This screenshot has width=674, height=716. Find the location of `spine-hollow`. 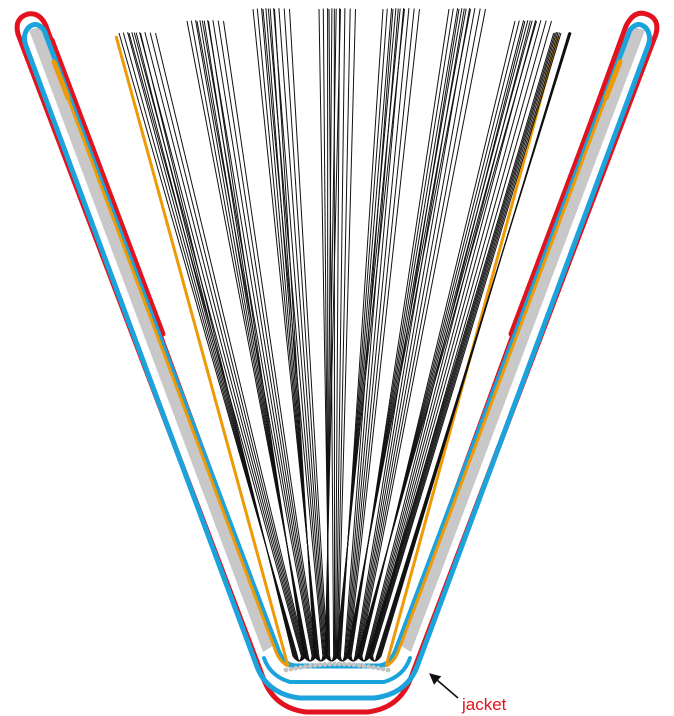

spine-hollow is located at coordinates (337, 670).